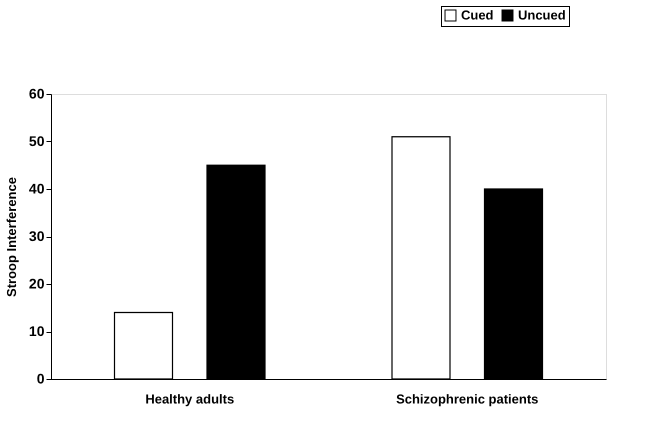  Describe the element at coordinates (36, 141) in the screenshot. I see `y-tick-label: 50` at that location.